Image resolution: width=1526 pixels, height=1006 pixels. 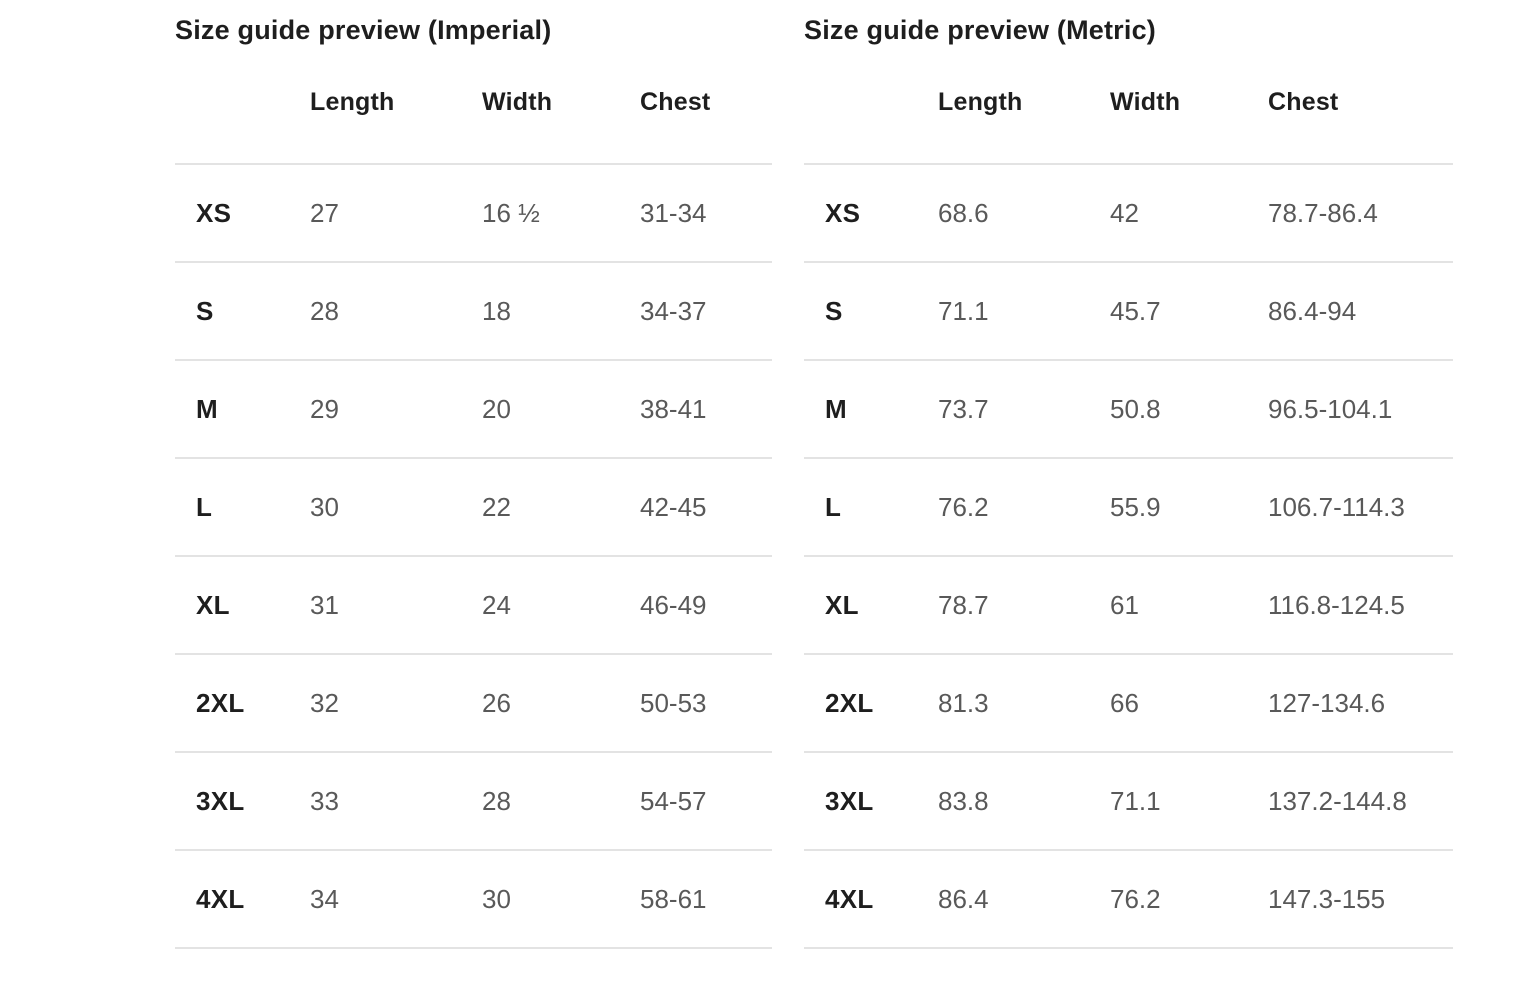 I want to click on width-value: 18, so click(x=561, y=311).